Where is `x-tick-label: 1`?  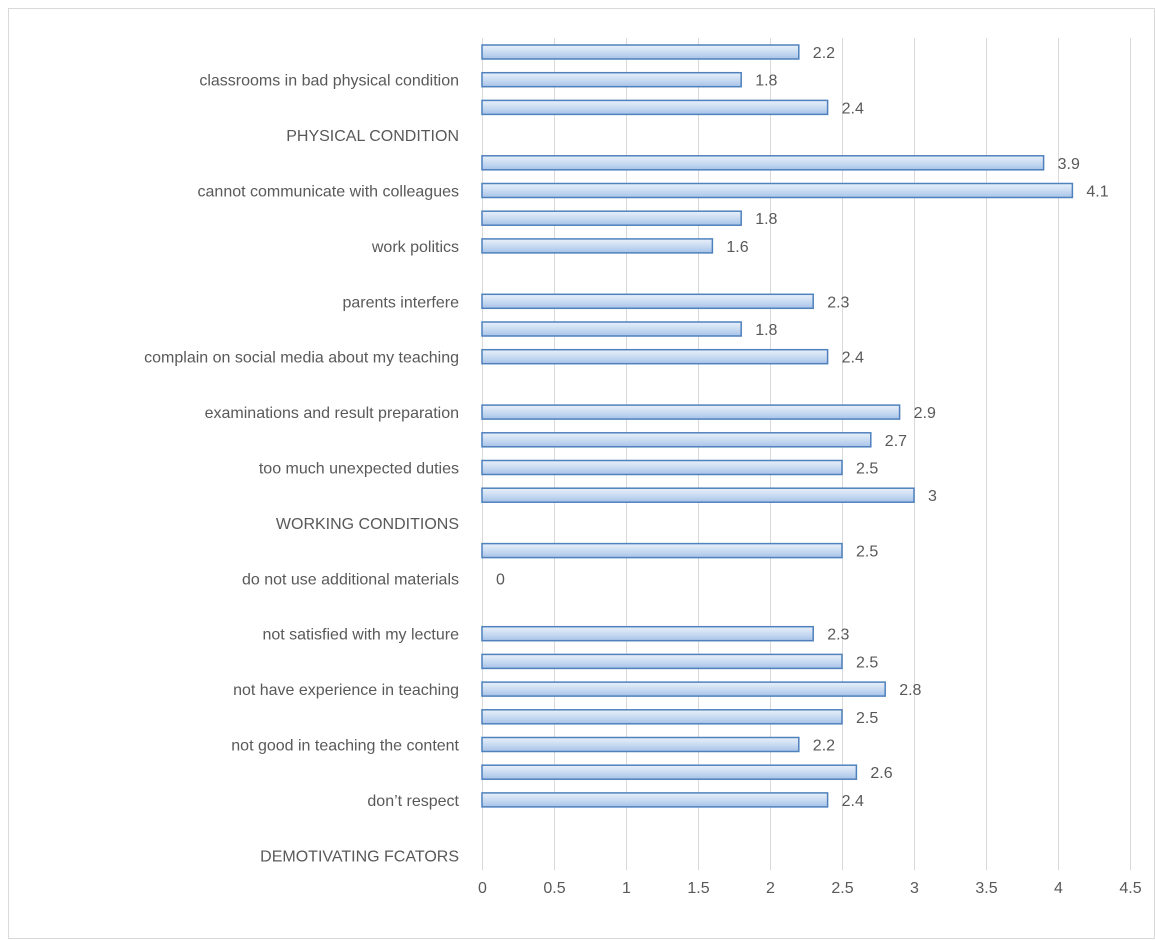
x-tick-label: 1 is located at coordinates (626, 888).